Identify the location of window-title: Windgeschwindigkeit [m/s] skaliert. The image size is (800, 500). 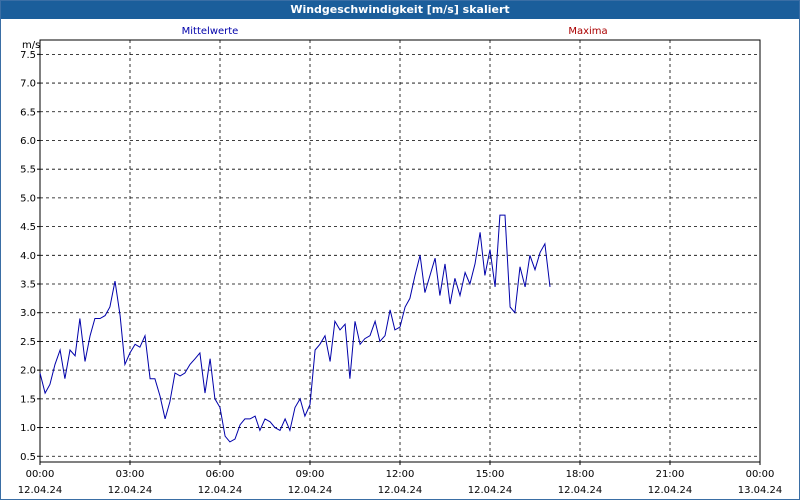
(400, 10).